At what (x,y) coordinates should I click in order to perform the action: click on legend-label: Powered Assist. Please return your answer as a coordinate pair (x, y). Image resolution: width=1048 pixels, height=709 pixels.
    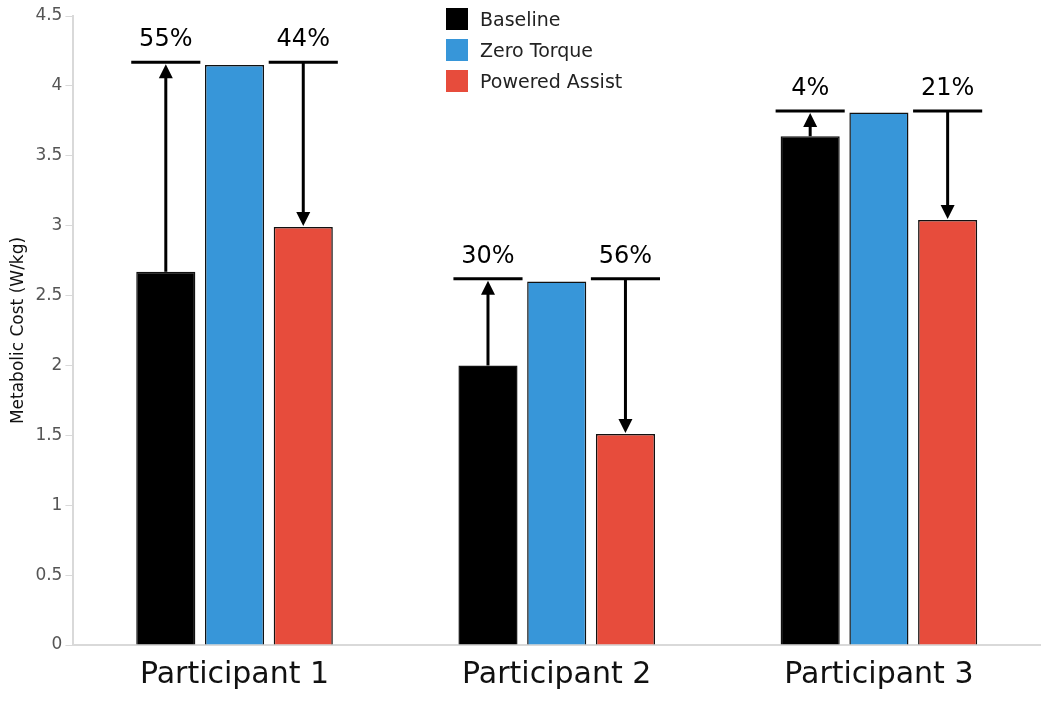
    Looking at the image, I should click on (551, 80).